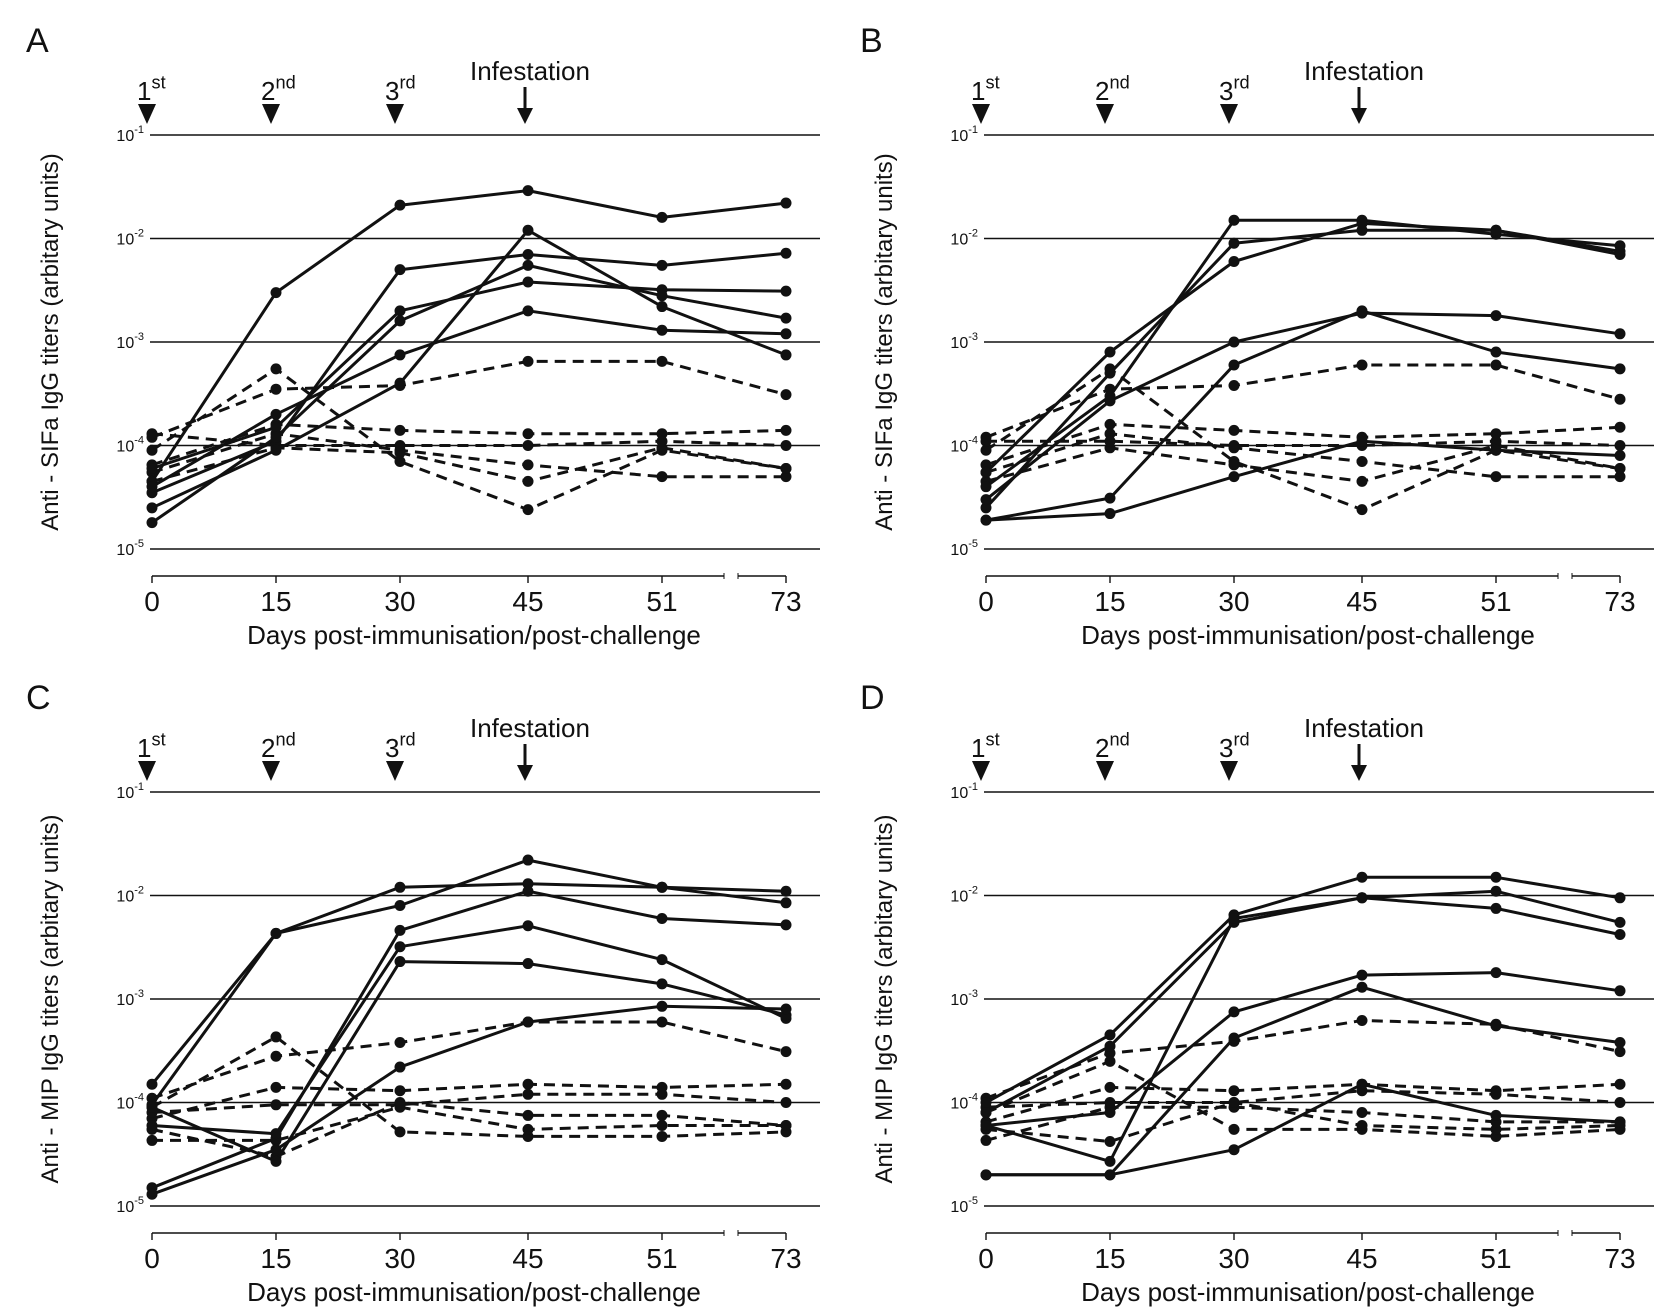 Image resolution: width=1669 pixels, height=1316 pixels. What do you see at coordinates (964, 998) in the screenshot?
I see `y-tick-label: 10⁻³` at bounding box center [964, 998].